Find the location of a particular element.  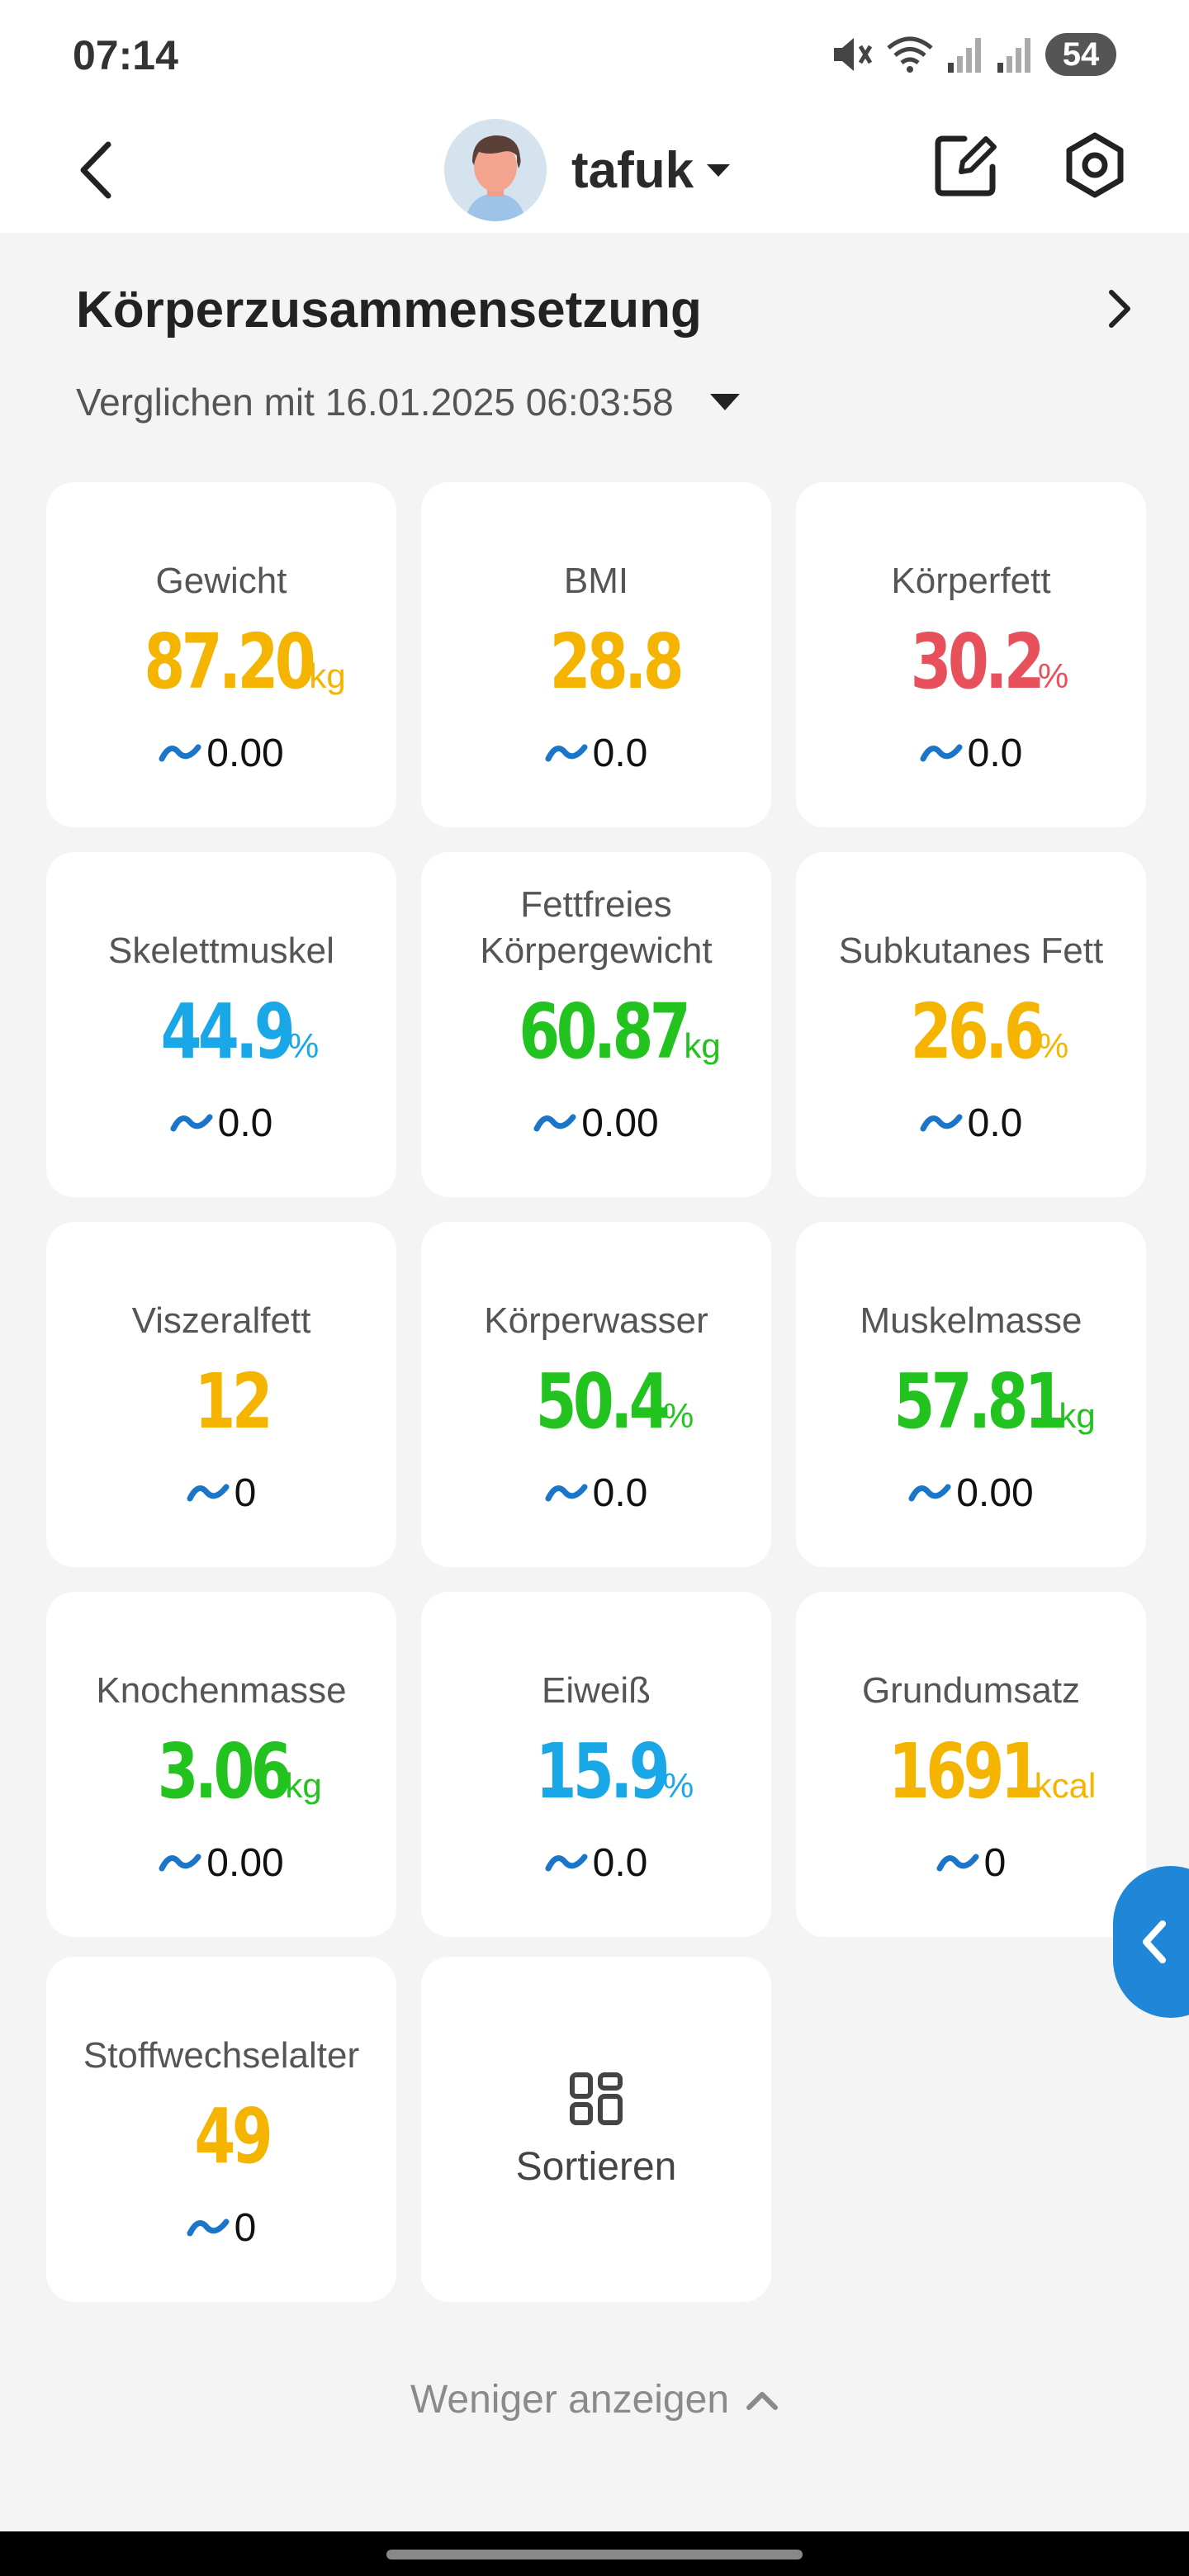

status-icons: 54 is located at coordinates (972, 54).